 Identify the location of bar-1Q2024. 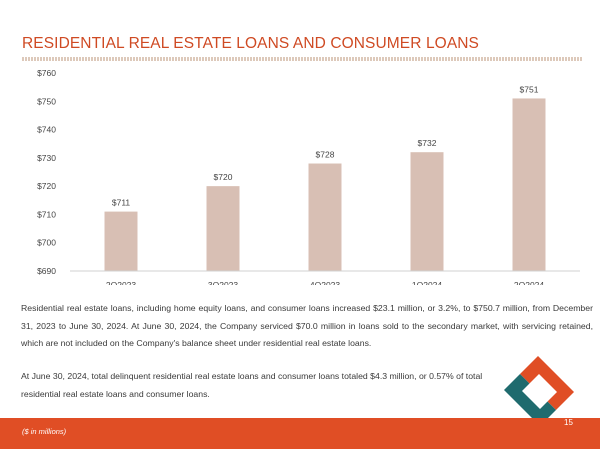
(427, 211).